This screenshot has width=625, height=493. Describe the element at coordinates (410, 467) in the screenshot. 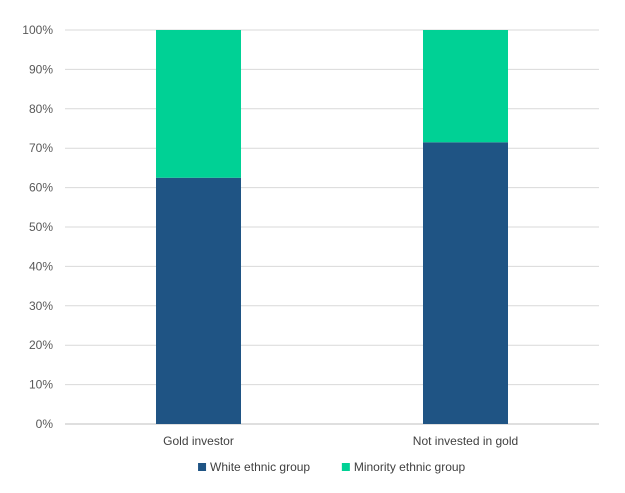

I see `legend-label: Minority ethnic group` at that location.